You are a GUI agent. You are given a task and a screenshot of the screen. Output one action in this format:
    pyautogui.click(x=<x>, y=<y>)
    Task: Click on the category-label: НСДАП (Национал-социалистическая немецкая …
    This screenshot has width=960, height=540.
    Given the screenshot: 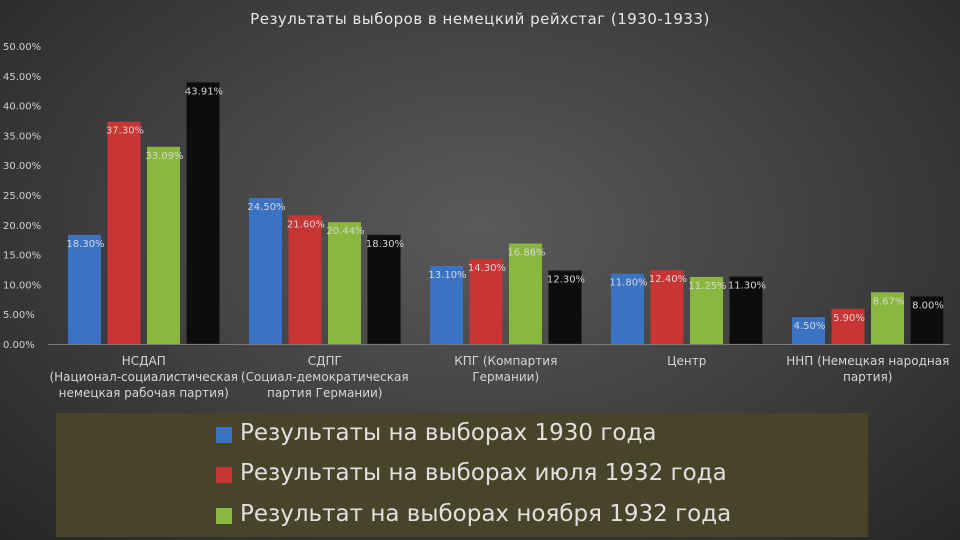 What is the action you would take?
    pyautogui.click(x=143, y=377)
    